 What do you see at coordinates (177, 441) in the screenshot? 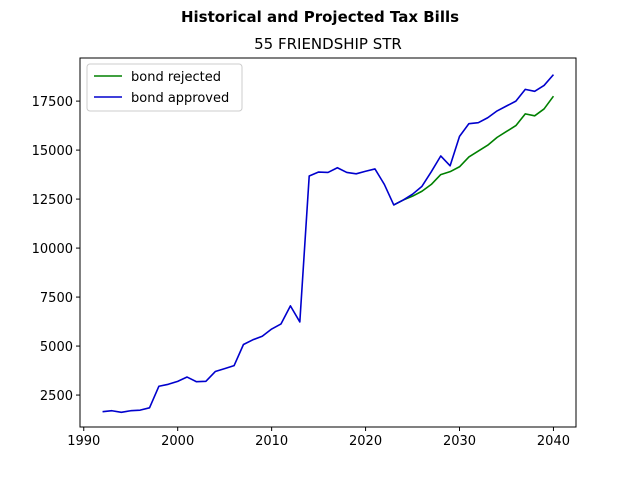
I see `x-tick-label: 2000` at bounding box center [177, 441].